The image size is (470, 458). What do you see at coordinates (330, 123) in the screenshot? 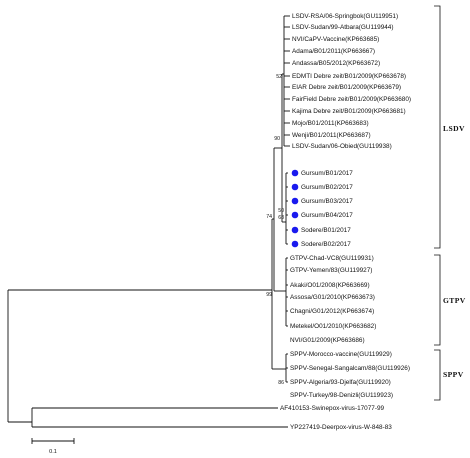
I see `taxon-label: Mojo/B01/2011(KP663683)` at bounding box center [330, 123].